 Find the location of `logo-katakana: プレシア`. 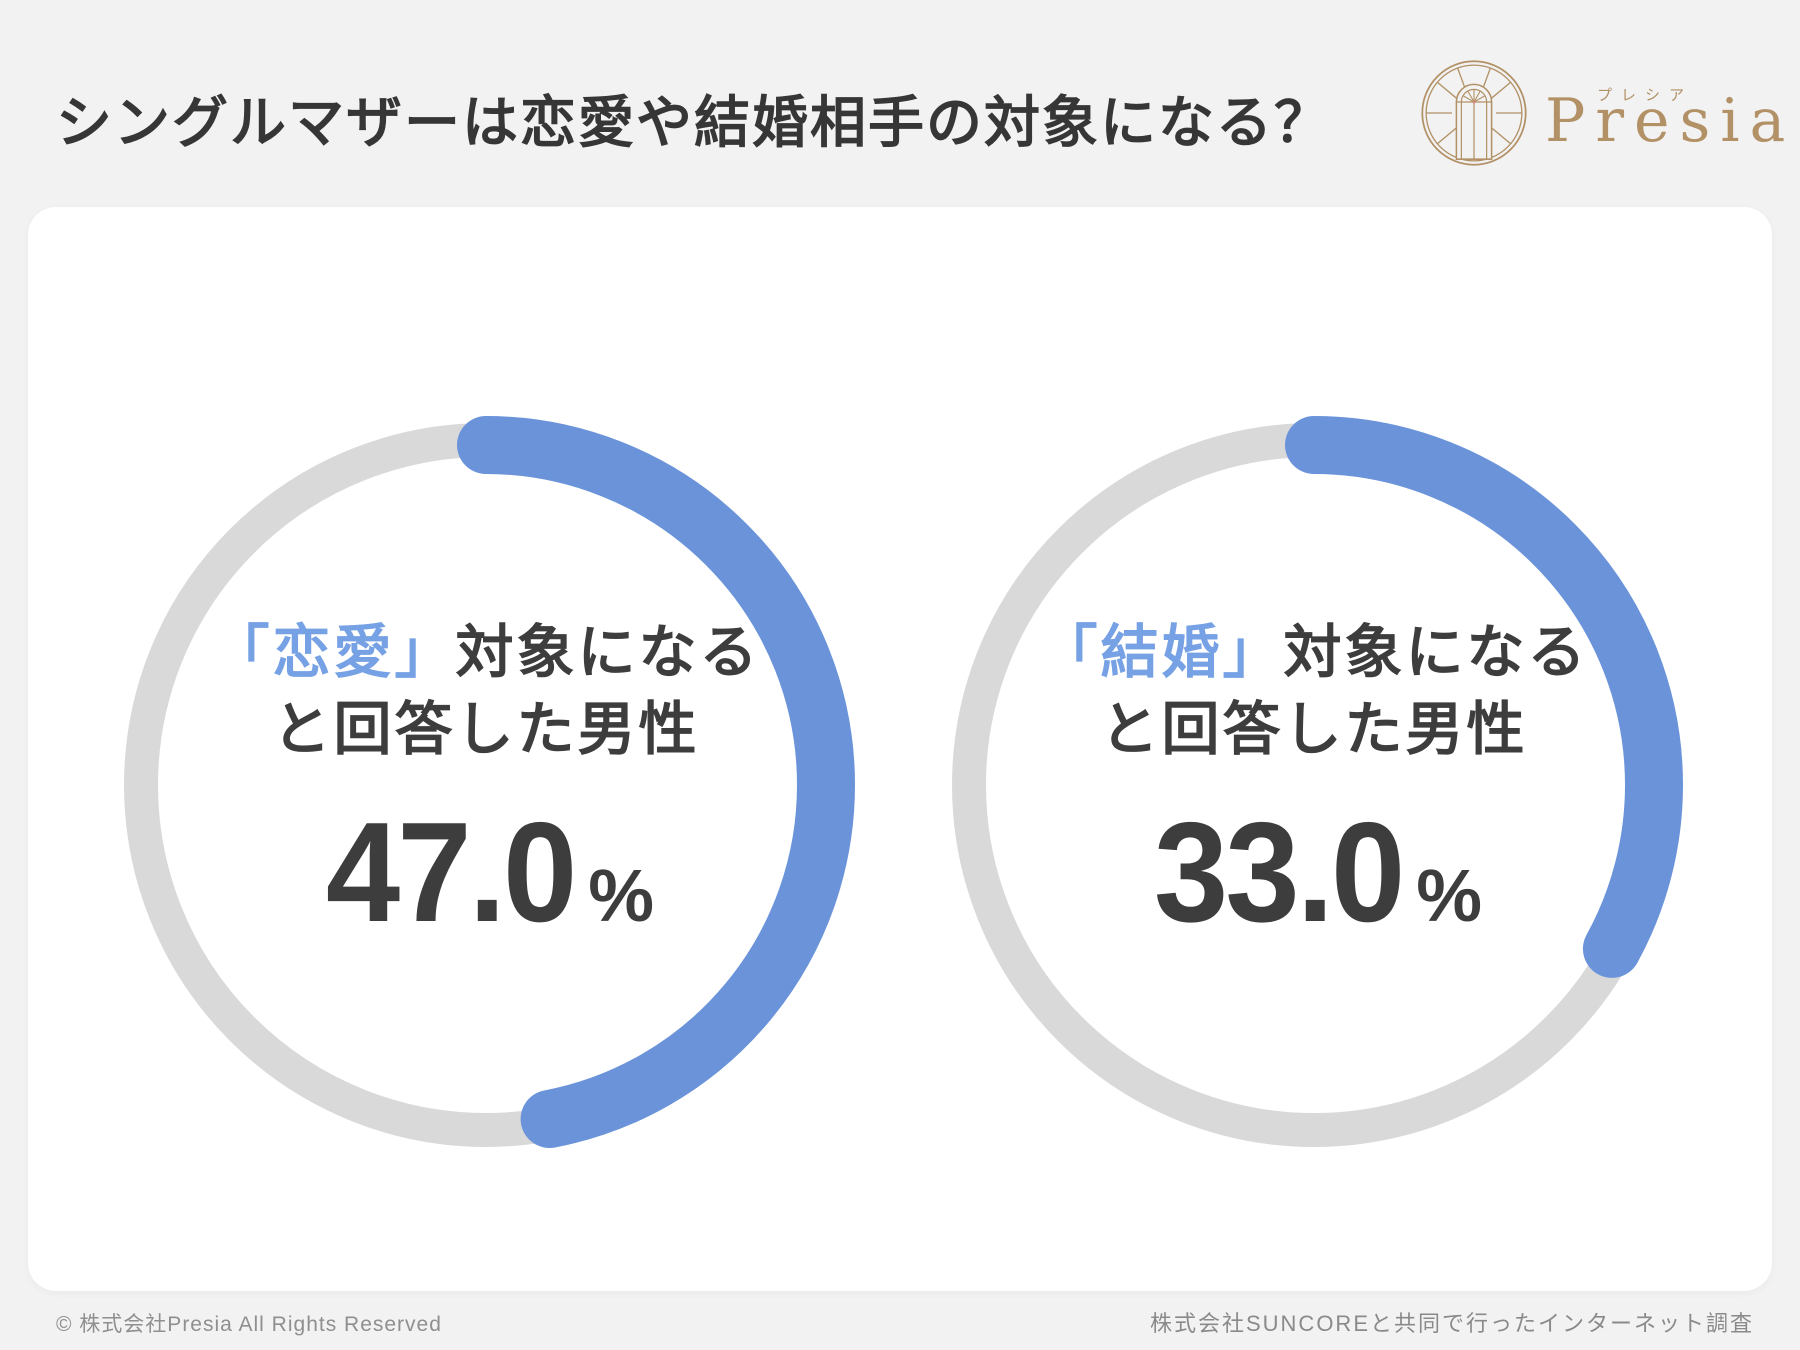

logo-katakana: プレシア is located at coordinates (1645, 95).